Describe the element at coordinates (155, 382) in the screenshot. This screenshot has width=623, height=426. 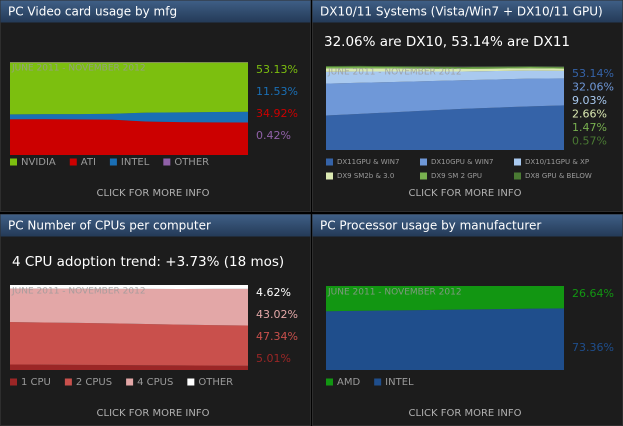
I see `legend-label: 4 CPUS` at that location.